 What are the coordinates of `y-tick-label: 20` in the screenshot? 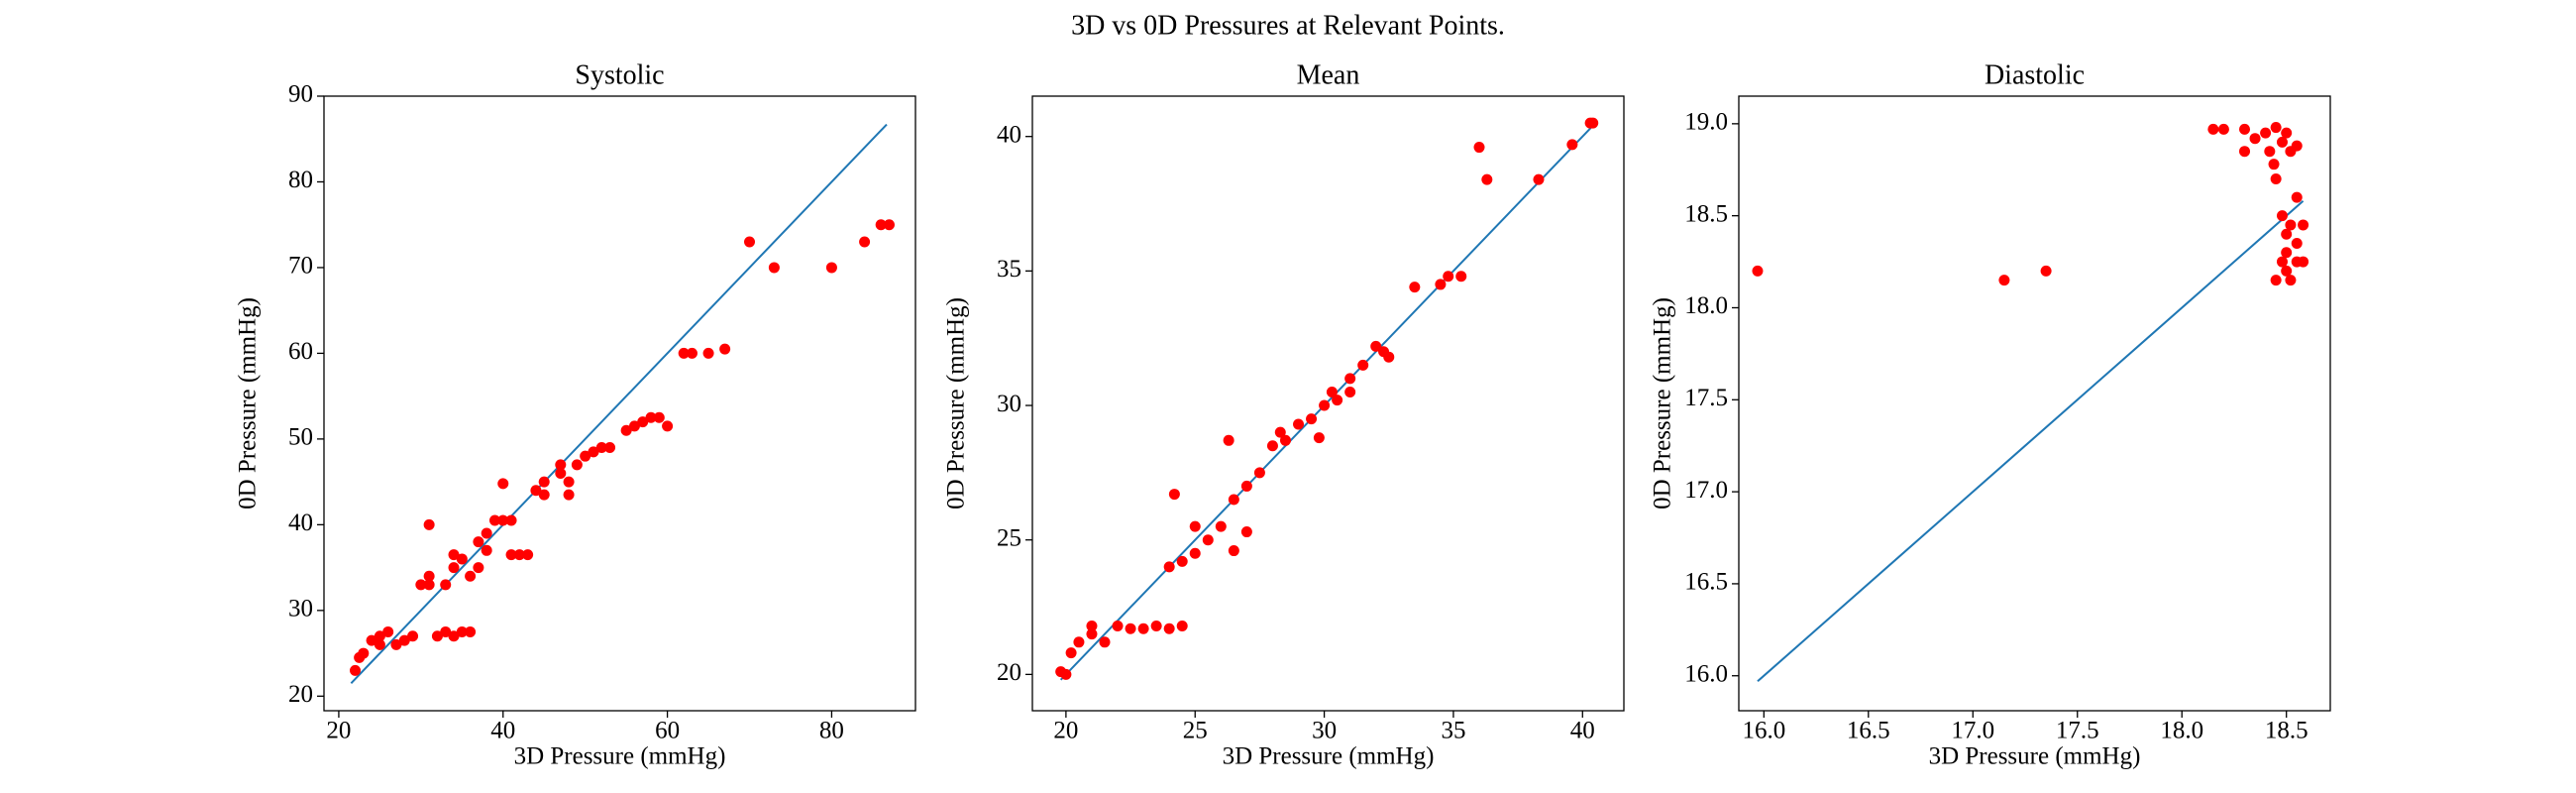 It's located at (1009, 672).